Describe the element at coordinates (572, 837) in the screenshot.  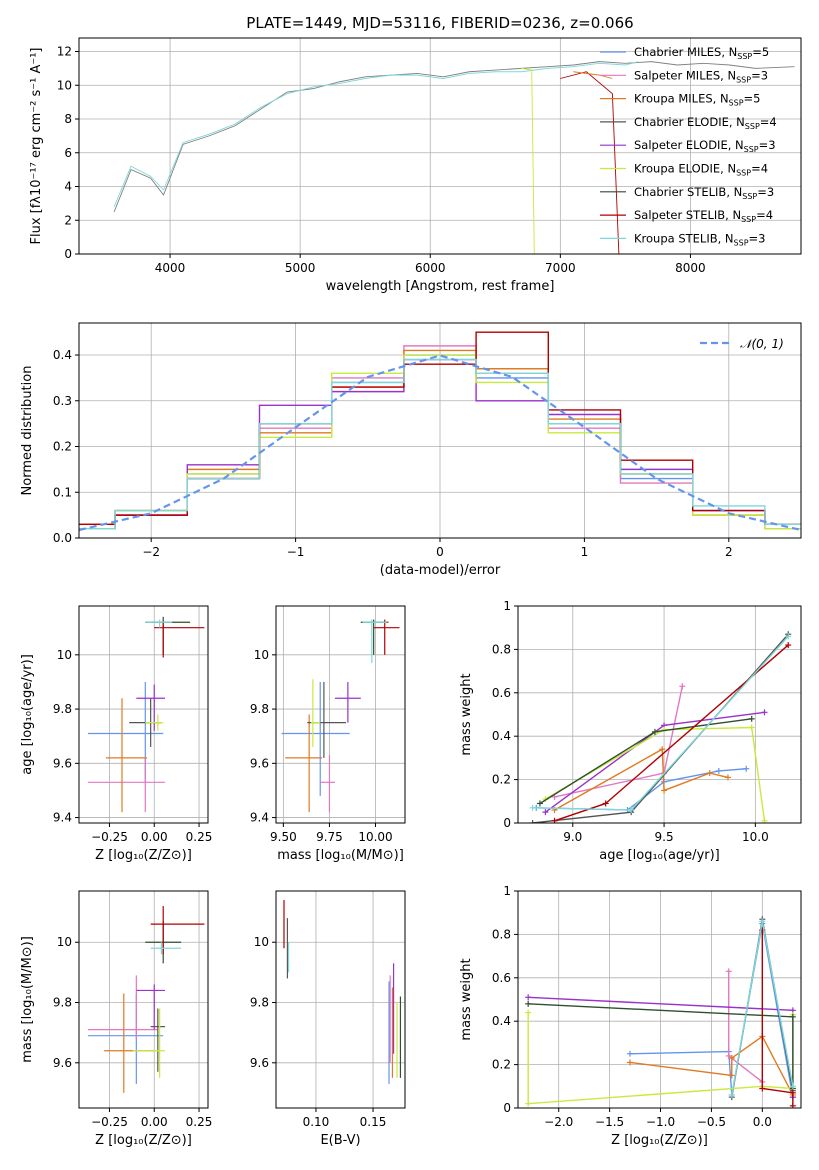
I see `x-tick-label: 9.0` at that location.